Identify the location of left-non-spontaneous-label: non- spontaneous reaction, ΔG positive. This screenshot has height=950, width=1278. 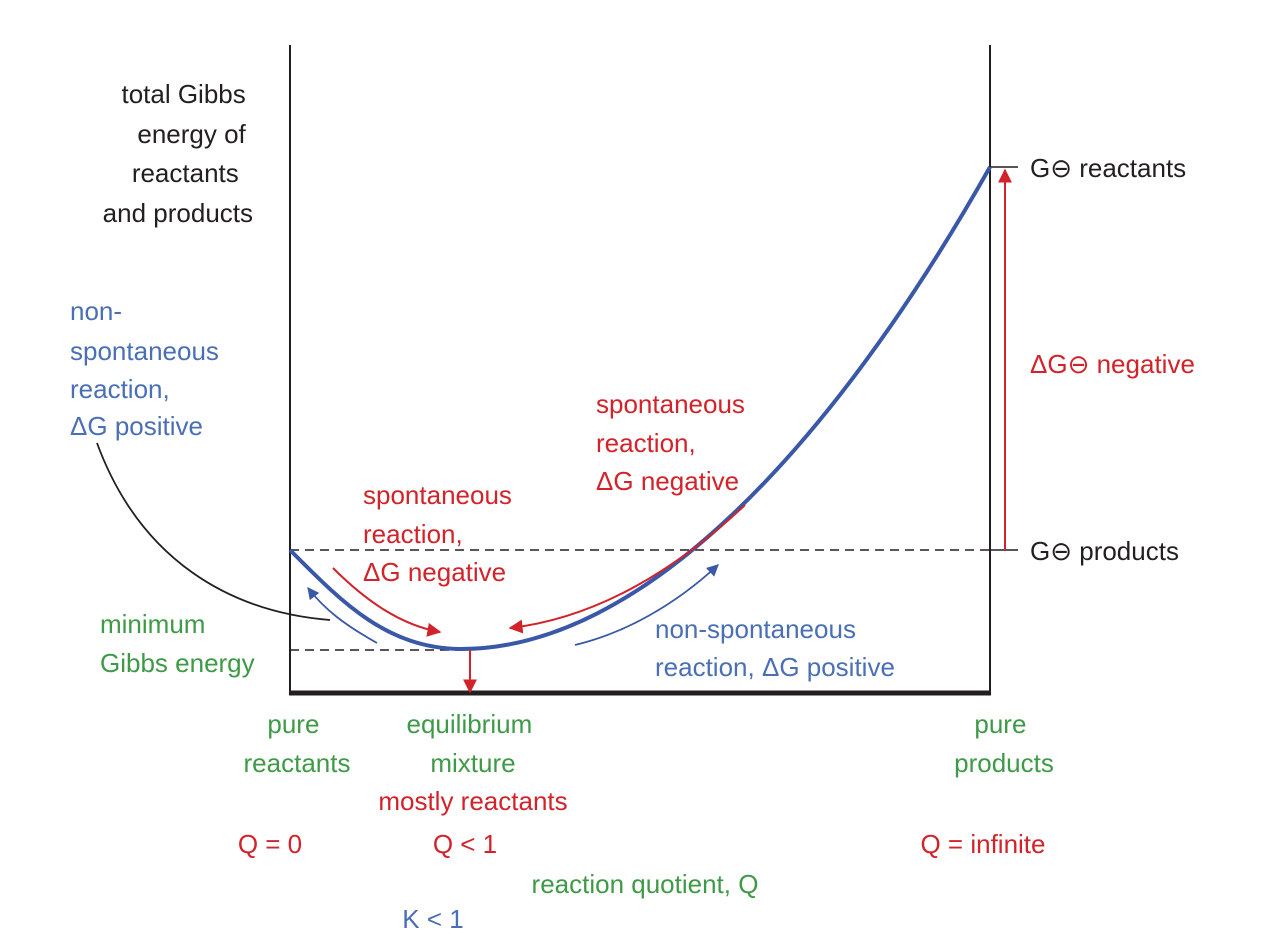
(148, 368).